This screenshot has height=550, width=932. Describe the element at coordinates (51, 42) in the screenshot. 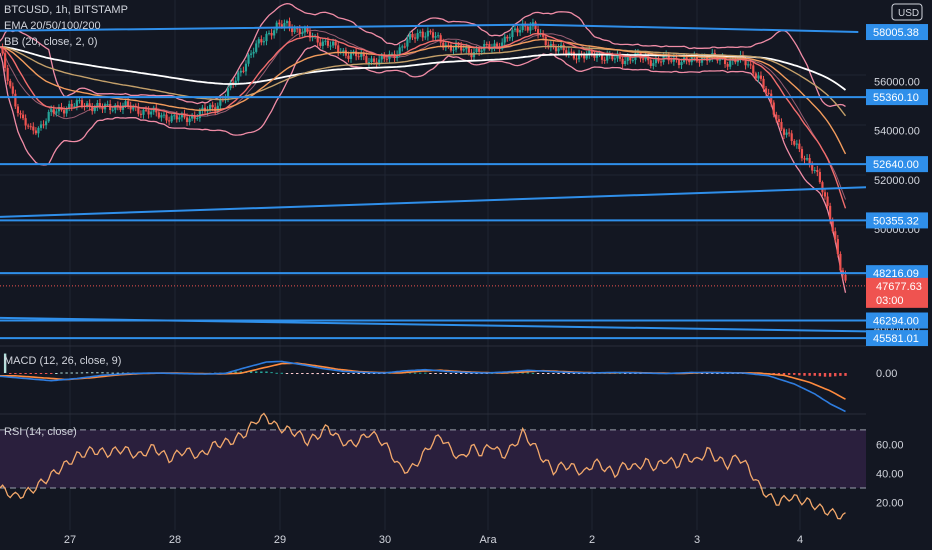

I see `bb-legend: BB (20, close, 2, 0)` at that location.